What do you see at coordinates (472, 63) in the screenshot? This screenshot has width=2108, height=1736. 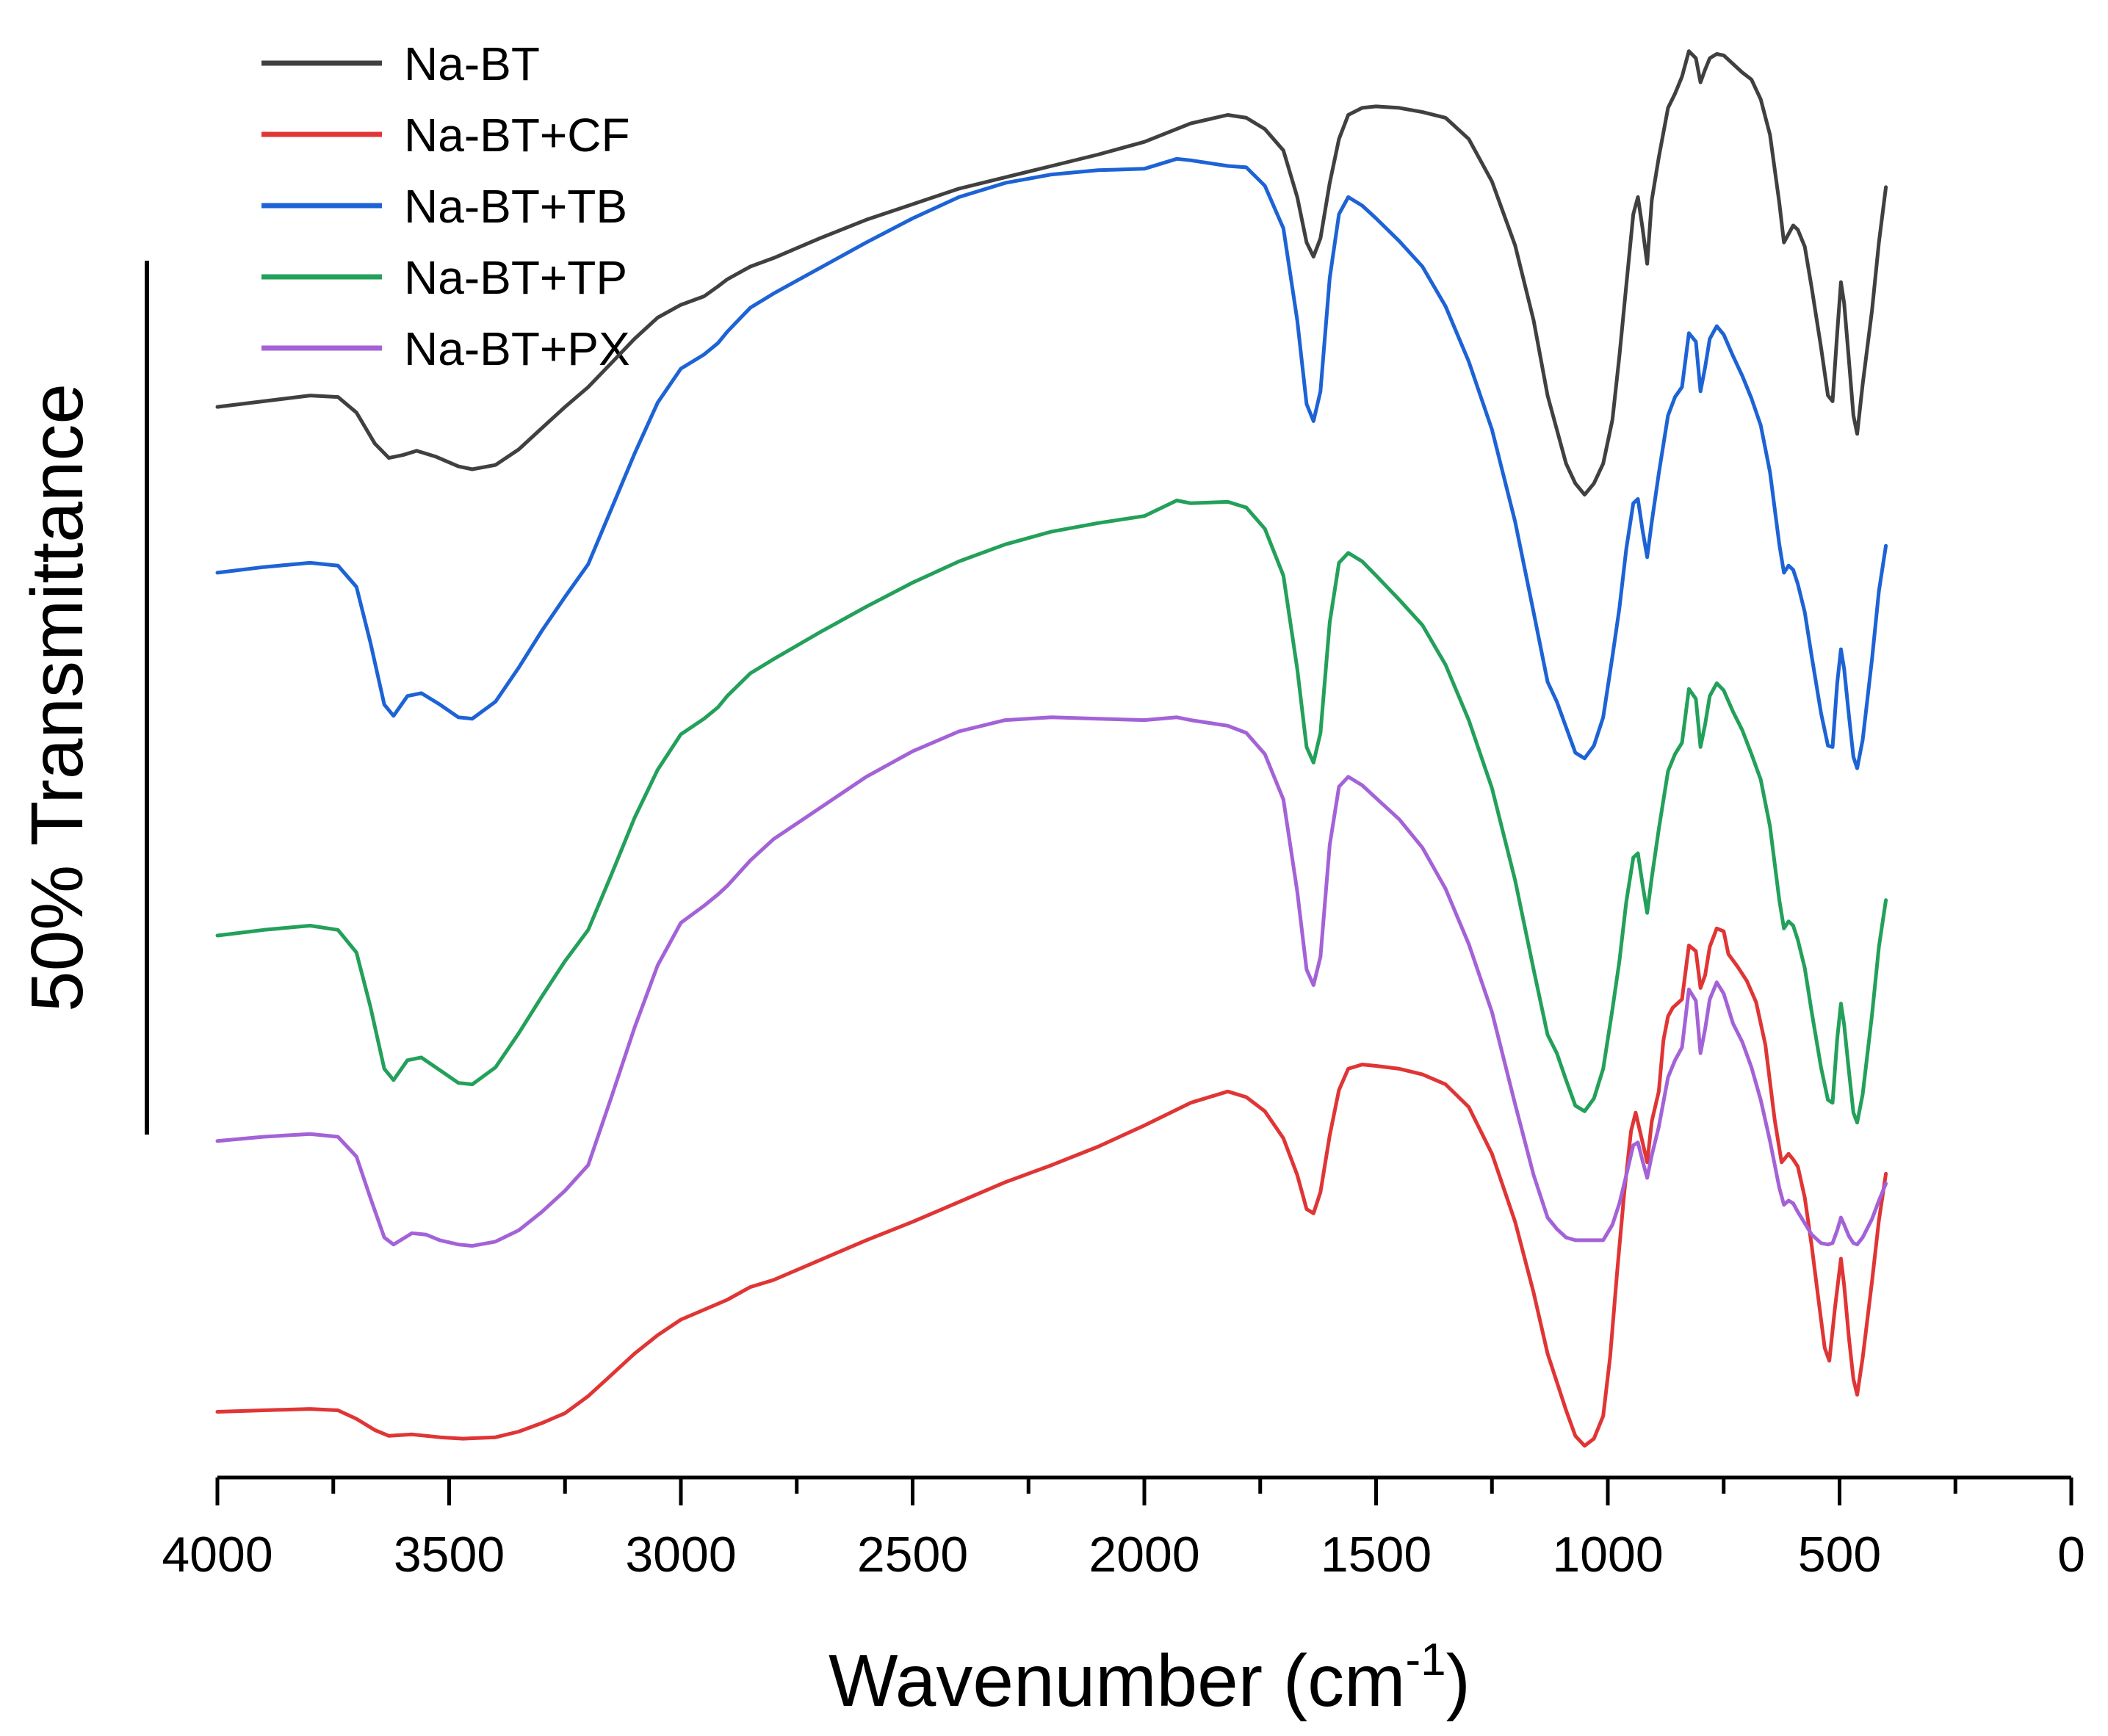 I see `legend-label: Na-BT` at bounding box center [472, 63].